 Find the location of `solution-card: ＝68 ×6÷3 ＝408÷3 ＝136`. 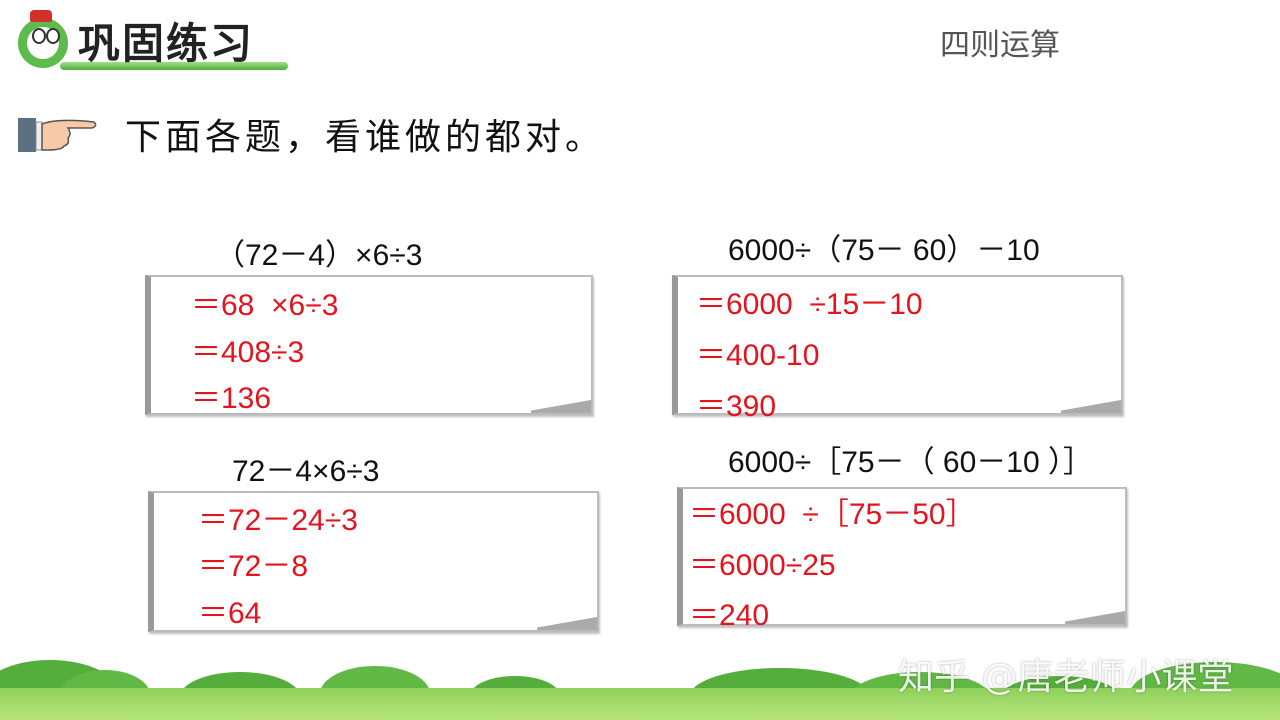

solution-card: ＝68 ×6÷3 ＝408÷3 ＝136 is located at coordinates (369, 345).